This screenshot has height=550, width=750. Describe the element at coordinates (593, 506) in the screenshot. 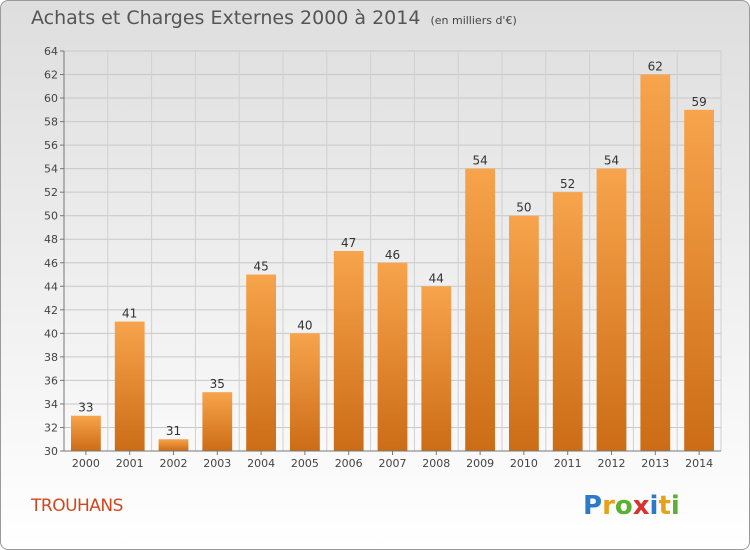

I see `logo-letter: P` at that location.